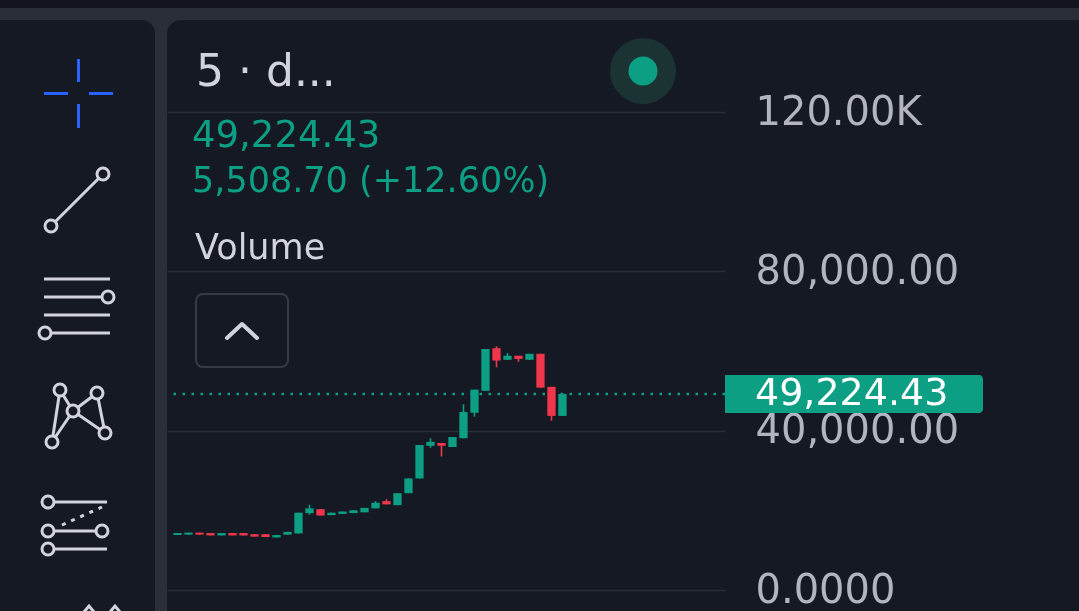  Describe the element at coordinates (857, 269) in the screenshot. I see `y-tick-label: 80,000.00` at that location.